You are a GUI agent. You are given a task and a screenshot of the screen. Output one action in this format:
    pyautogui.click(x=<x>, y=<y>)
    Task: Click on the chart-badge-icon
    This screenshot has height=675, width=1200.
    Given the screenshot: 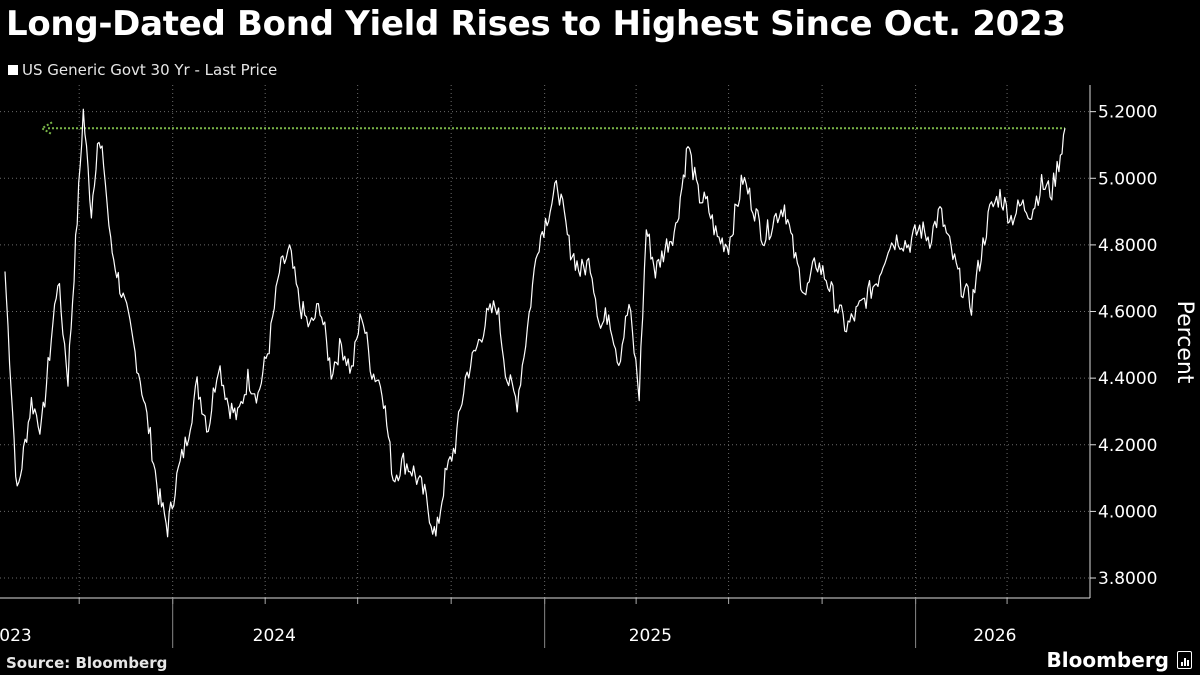 What is the action you would take?
    pyautogui.click(x=1184, y=660)
    